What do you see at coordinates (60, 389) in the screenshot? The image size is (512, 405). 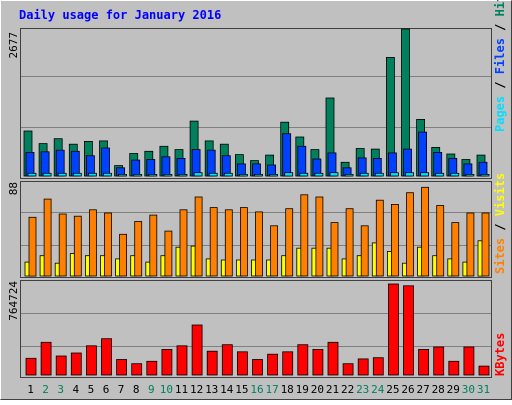 I see `x-label-day-3: 3` at bounding box center [60, 389].